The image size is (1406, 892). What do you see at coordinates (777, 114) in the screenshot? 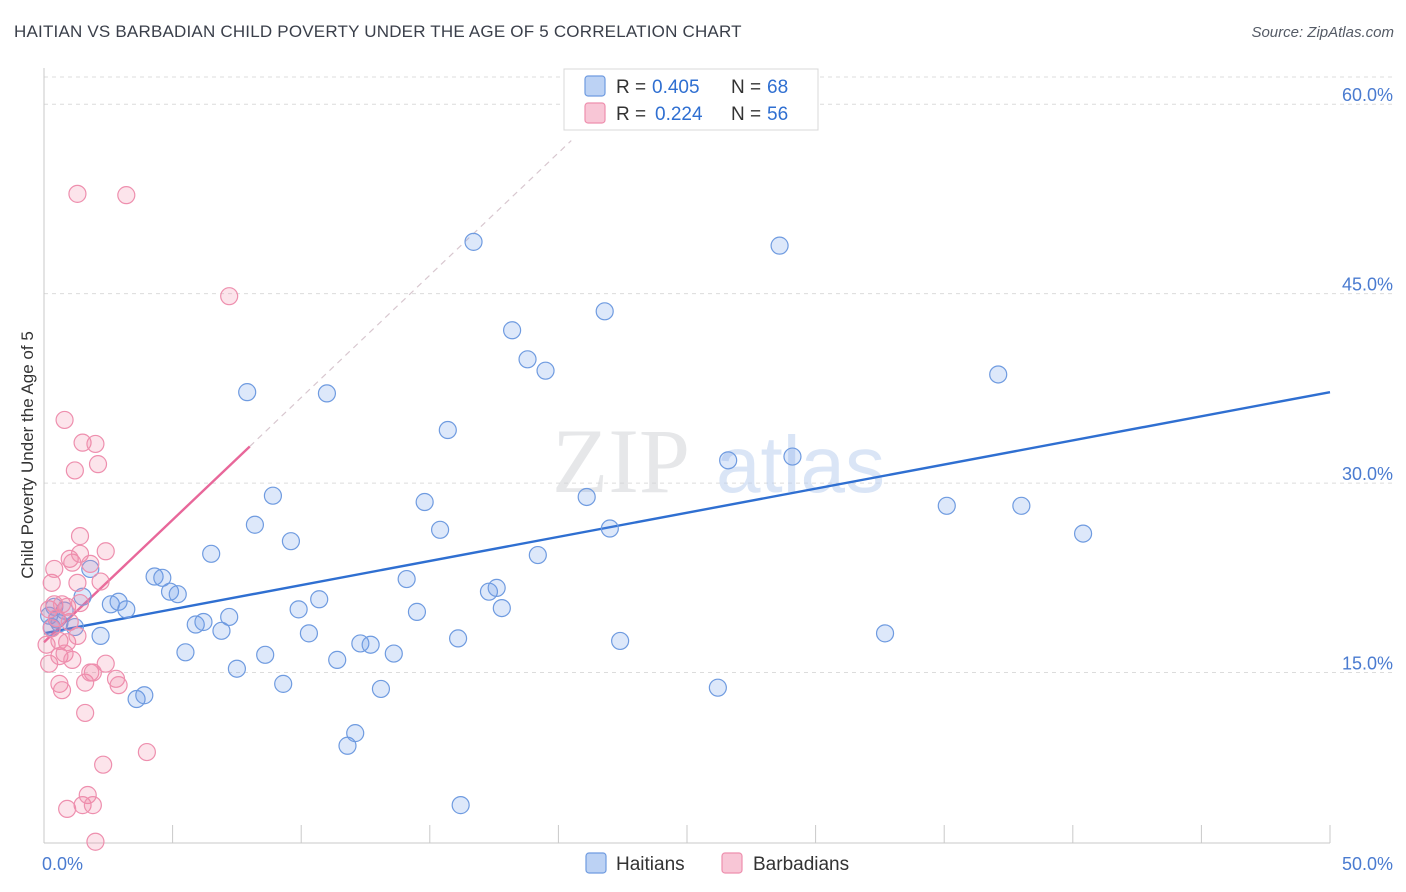
I see `legend-n-value-barbadians: 56` at bounding box center [777, 114].